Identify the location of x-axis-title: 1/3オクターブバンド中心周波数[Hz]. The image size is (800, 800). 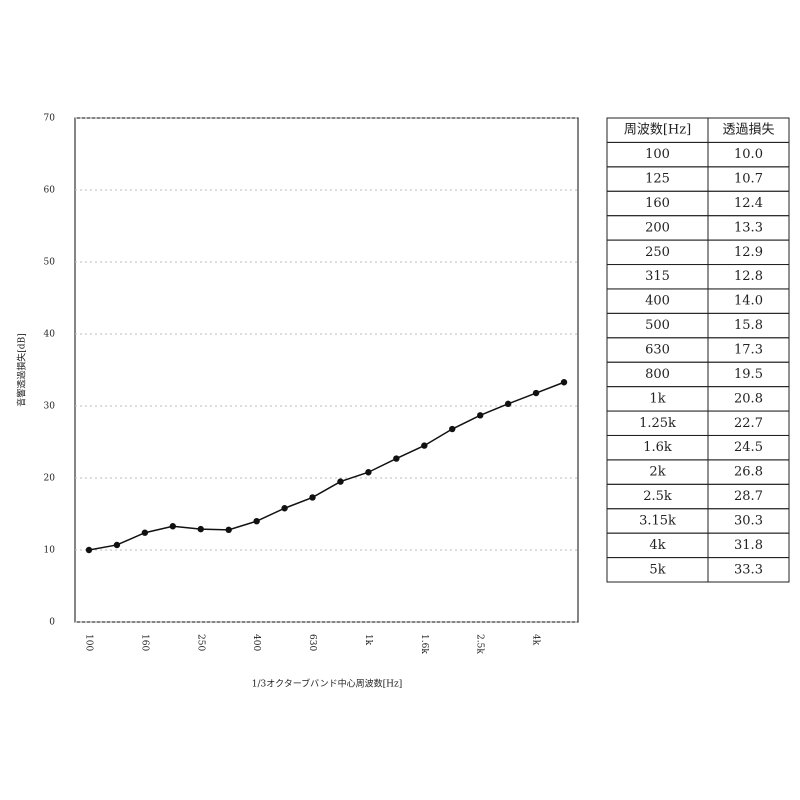
(327, 684).